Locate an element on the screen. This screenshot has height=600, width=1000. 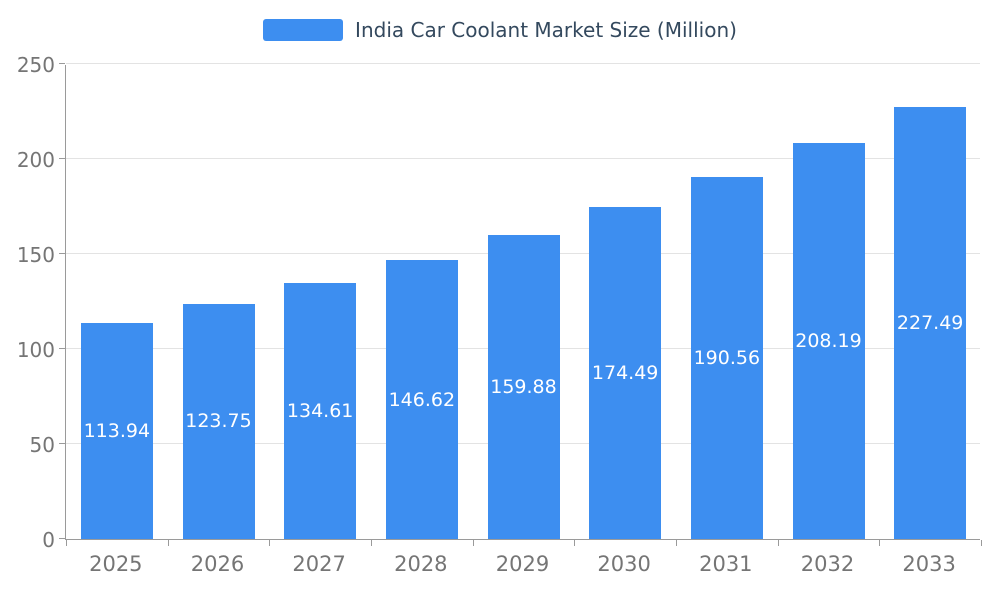
legend: India Car Coolant Market Size (Million) is located at coordinates (500, 30).